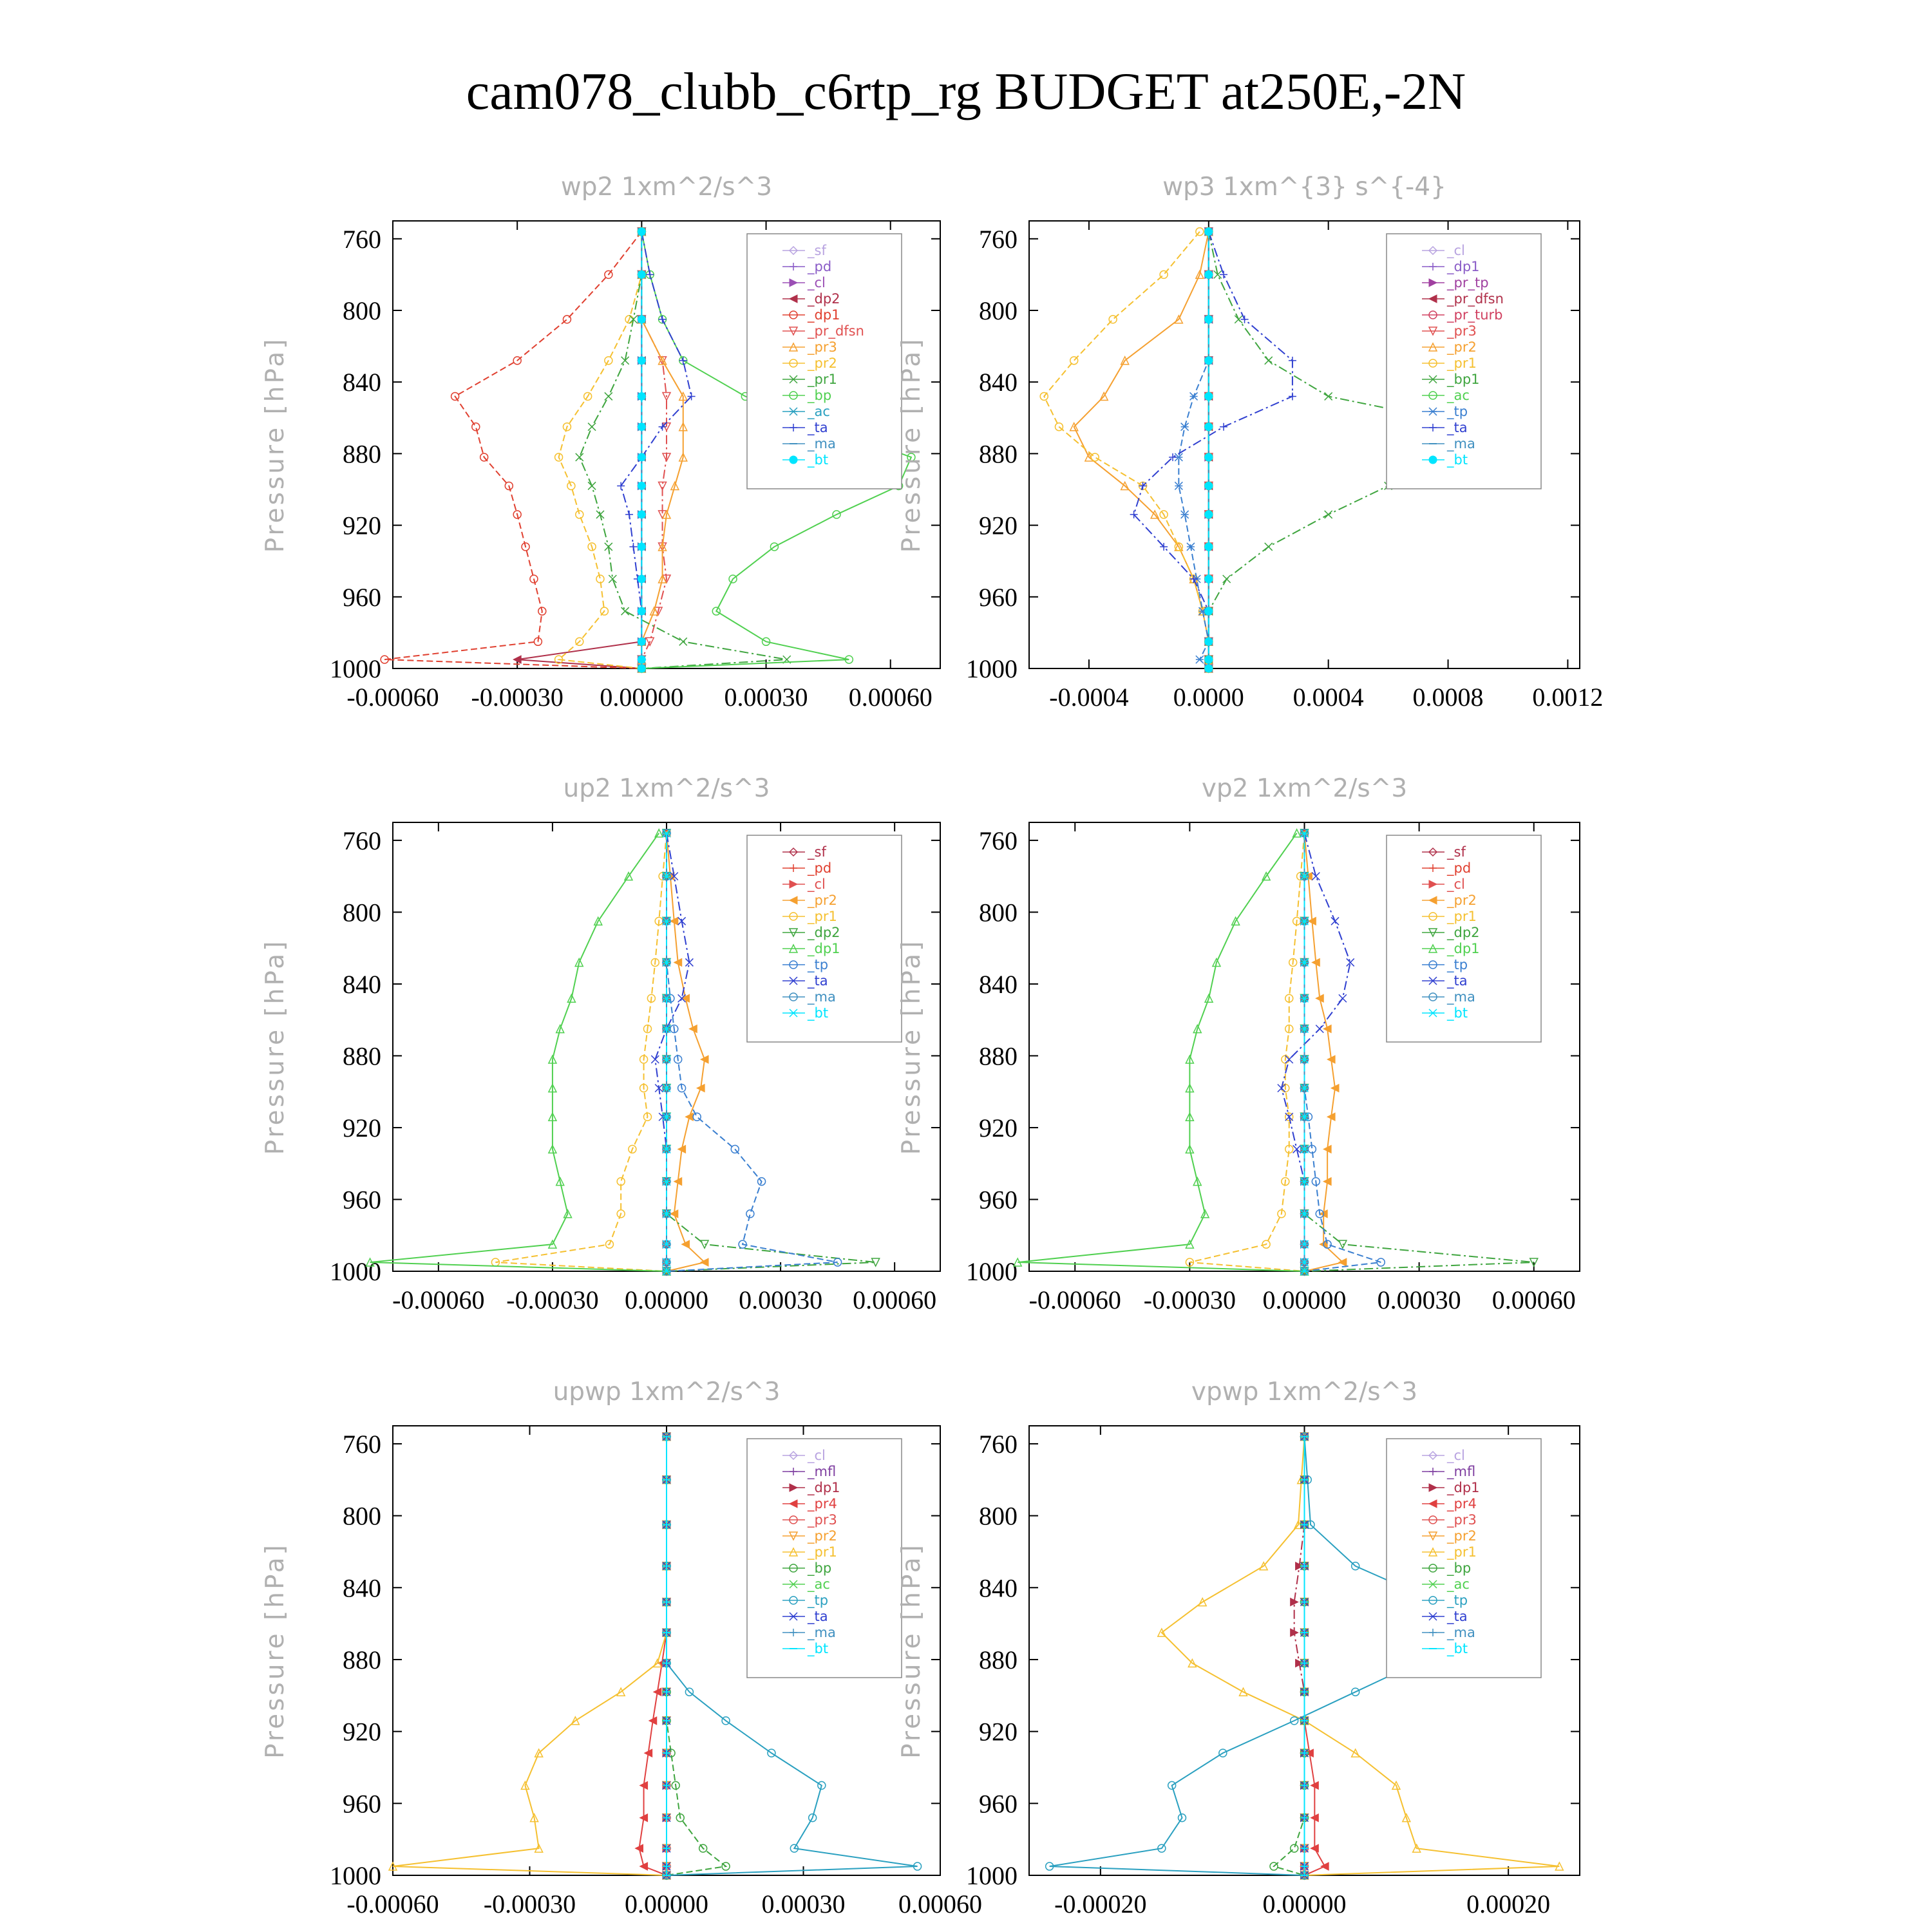 The image size is (1932, 1932). Describe the element at coordinates (1304, 1392) in the screenshot. I see `panel-title: vpwp 1xm^2/s^3` at that location.